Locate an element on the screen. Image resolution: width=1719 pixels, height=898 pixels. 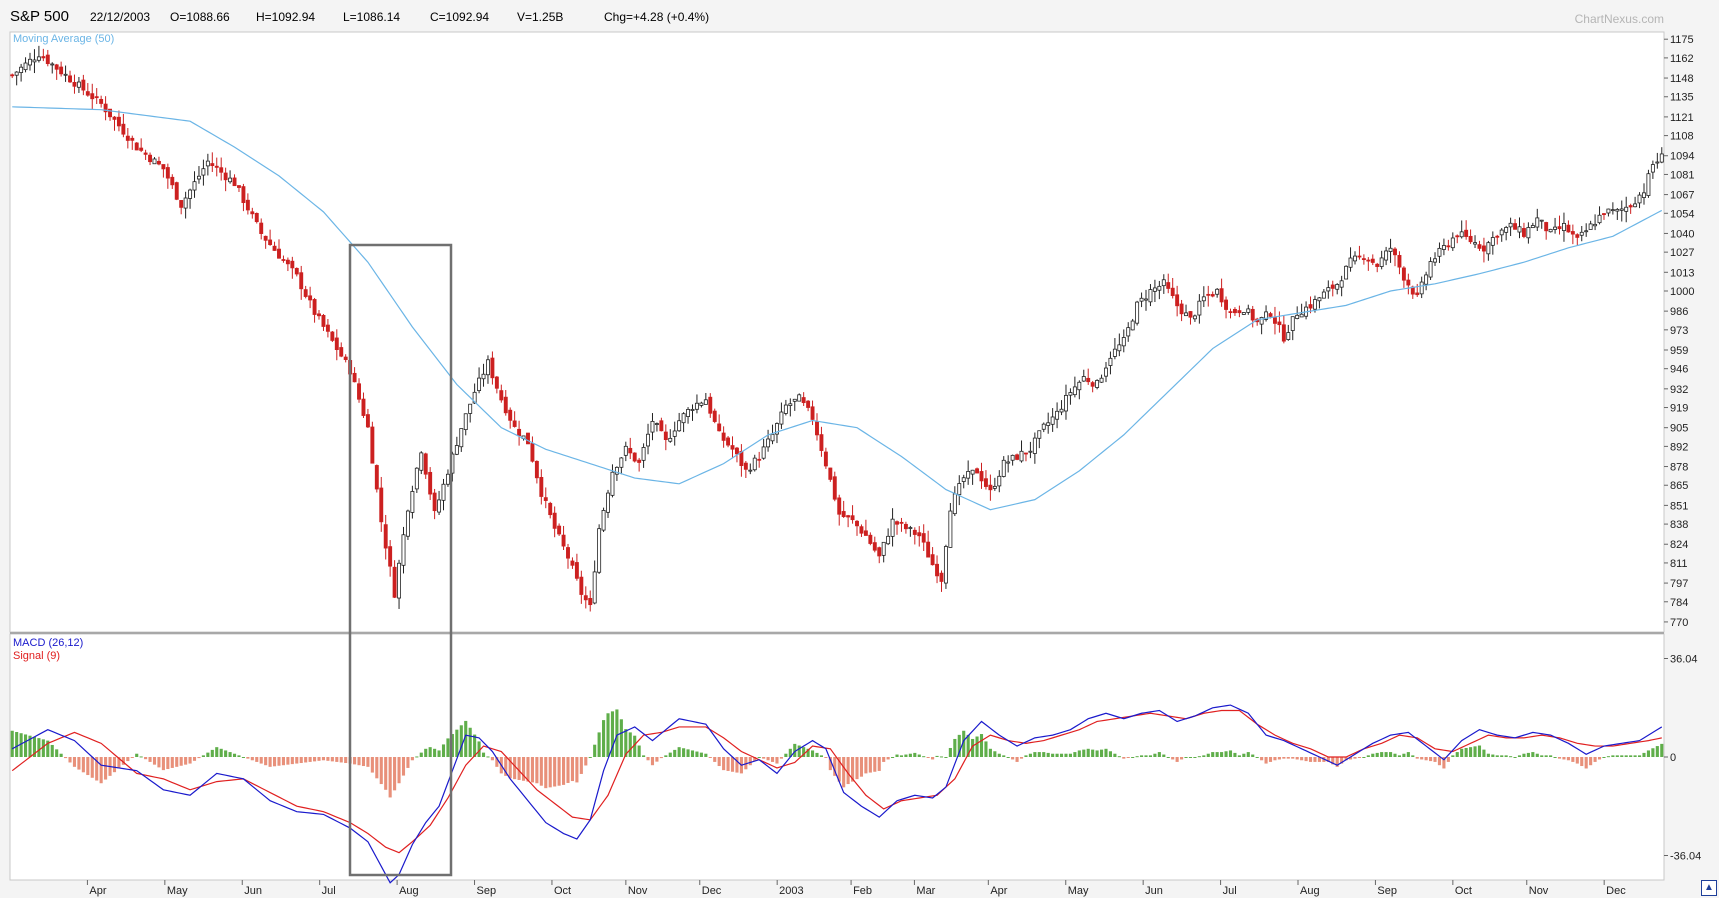
price-y-tick-label: 1148 is located at coordinates (1682, 79).